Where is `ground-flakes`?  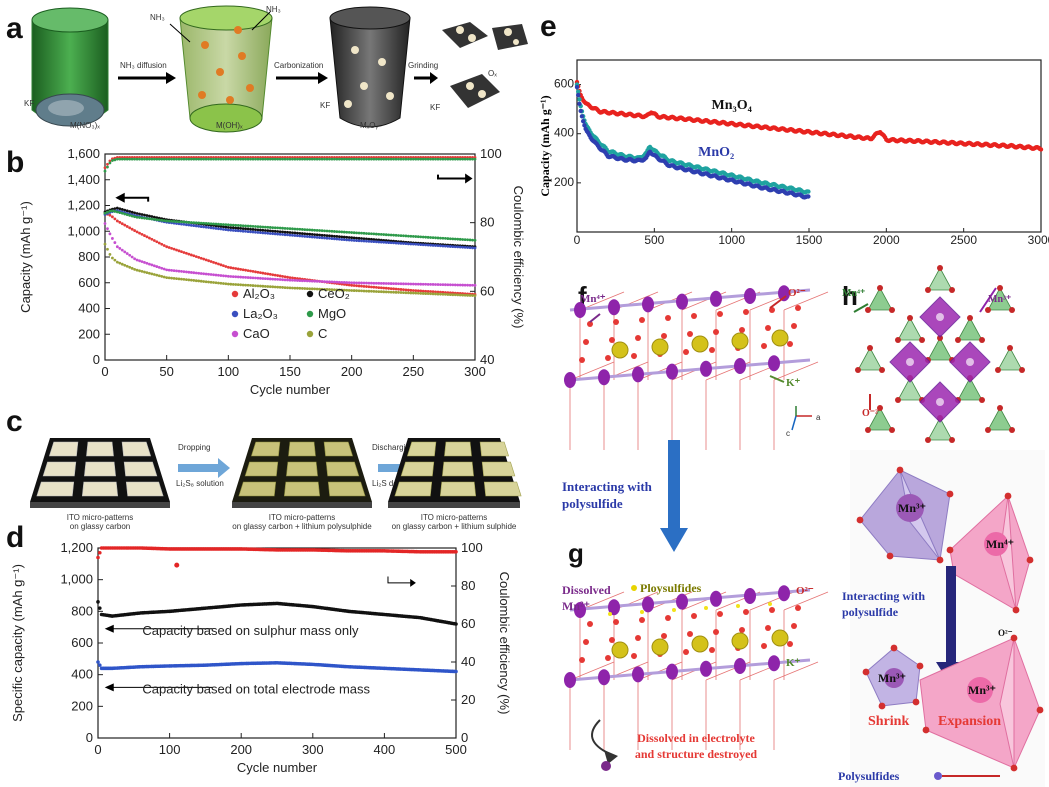
ground-flakes is located at coordinates (485, 65).